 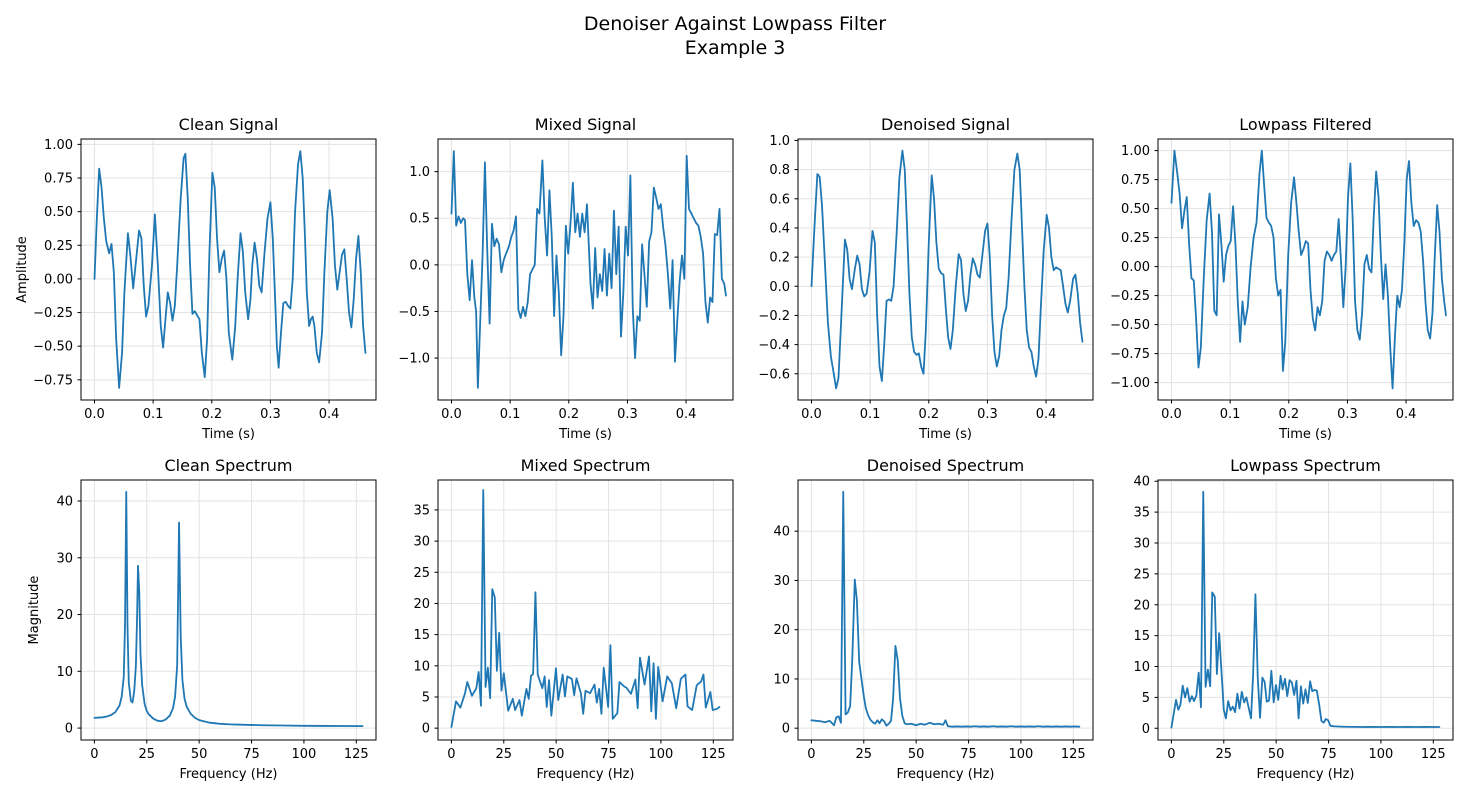 What do you see at coordinates (419, 219) in the screenshot?
I see `y-tick-label: 0.5` at bounding box center [419, 219].